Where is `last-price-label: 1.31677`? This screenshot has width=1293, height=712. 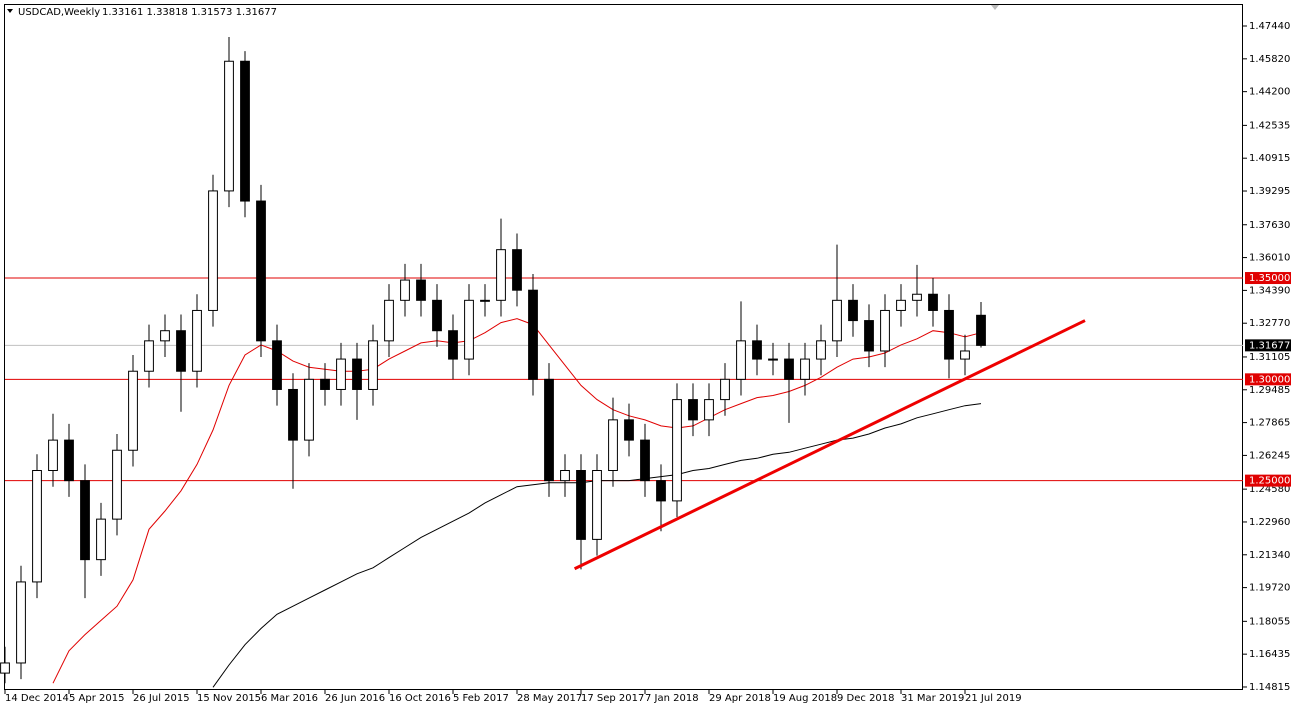 last-price-label: 1.31677 is located at coordinates (1269, 345).